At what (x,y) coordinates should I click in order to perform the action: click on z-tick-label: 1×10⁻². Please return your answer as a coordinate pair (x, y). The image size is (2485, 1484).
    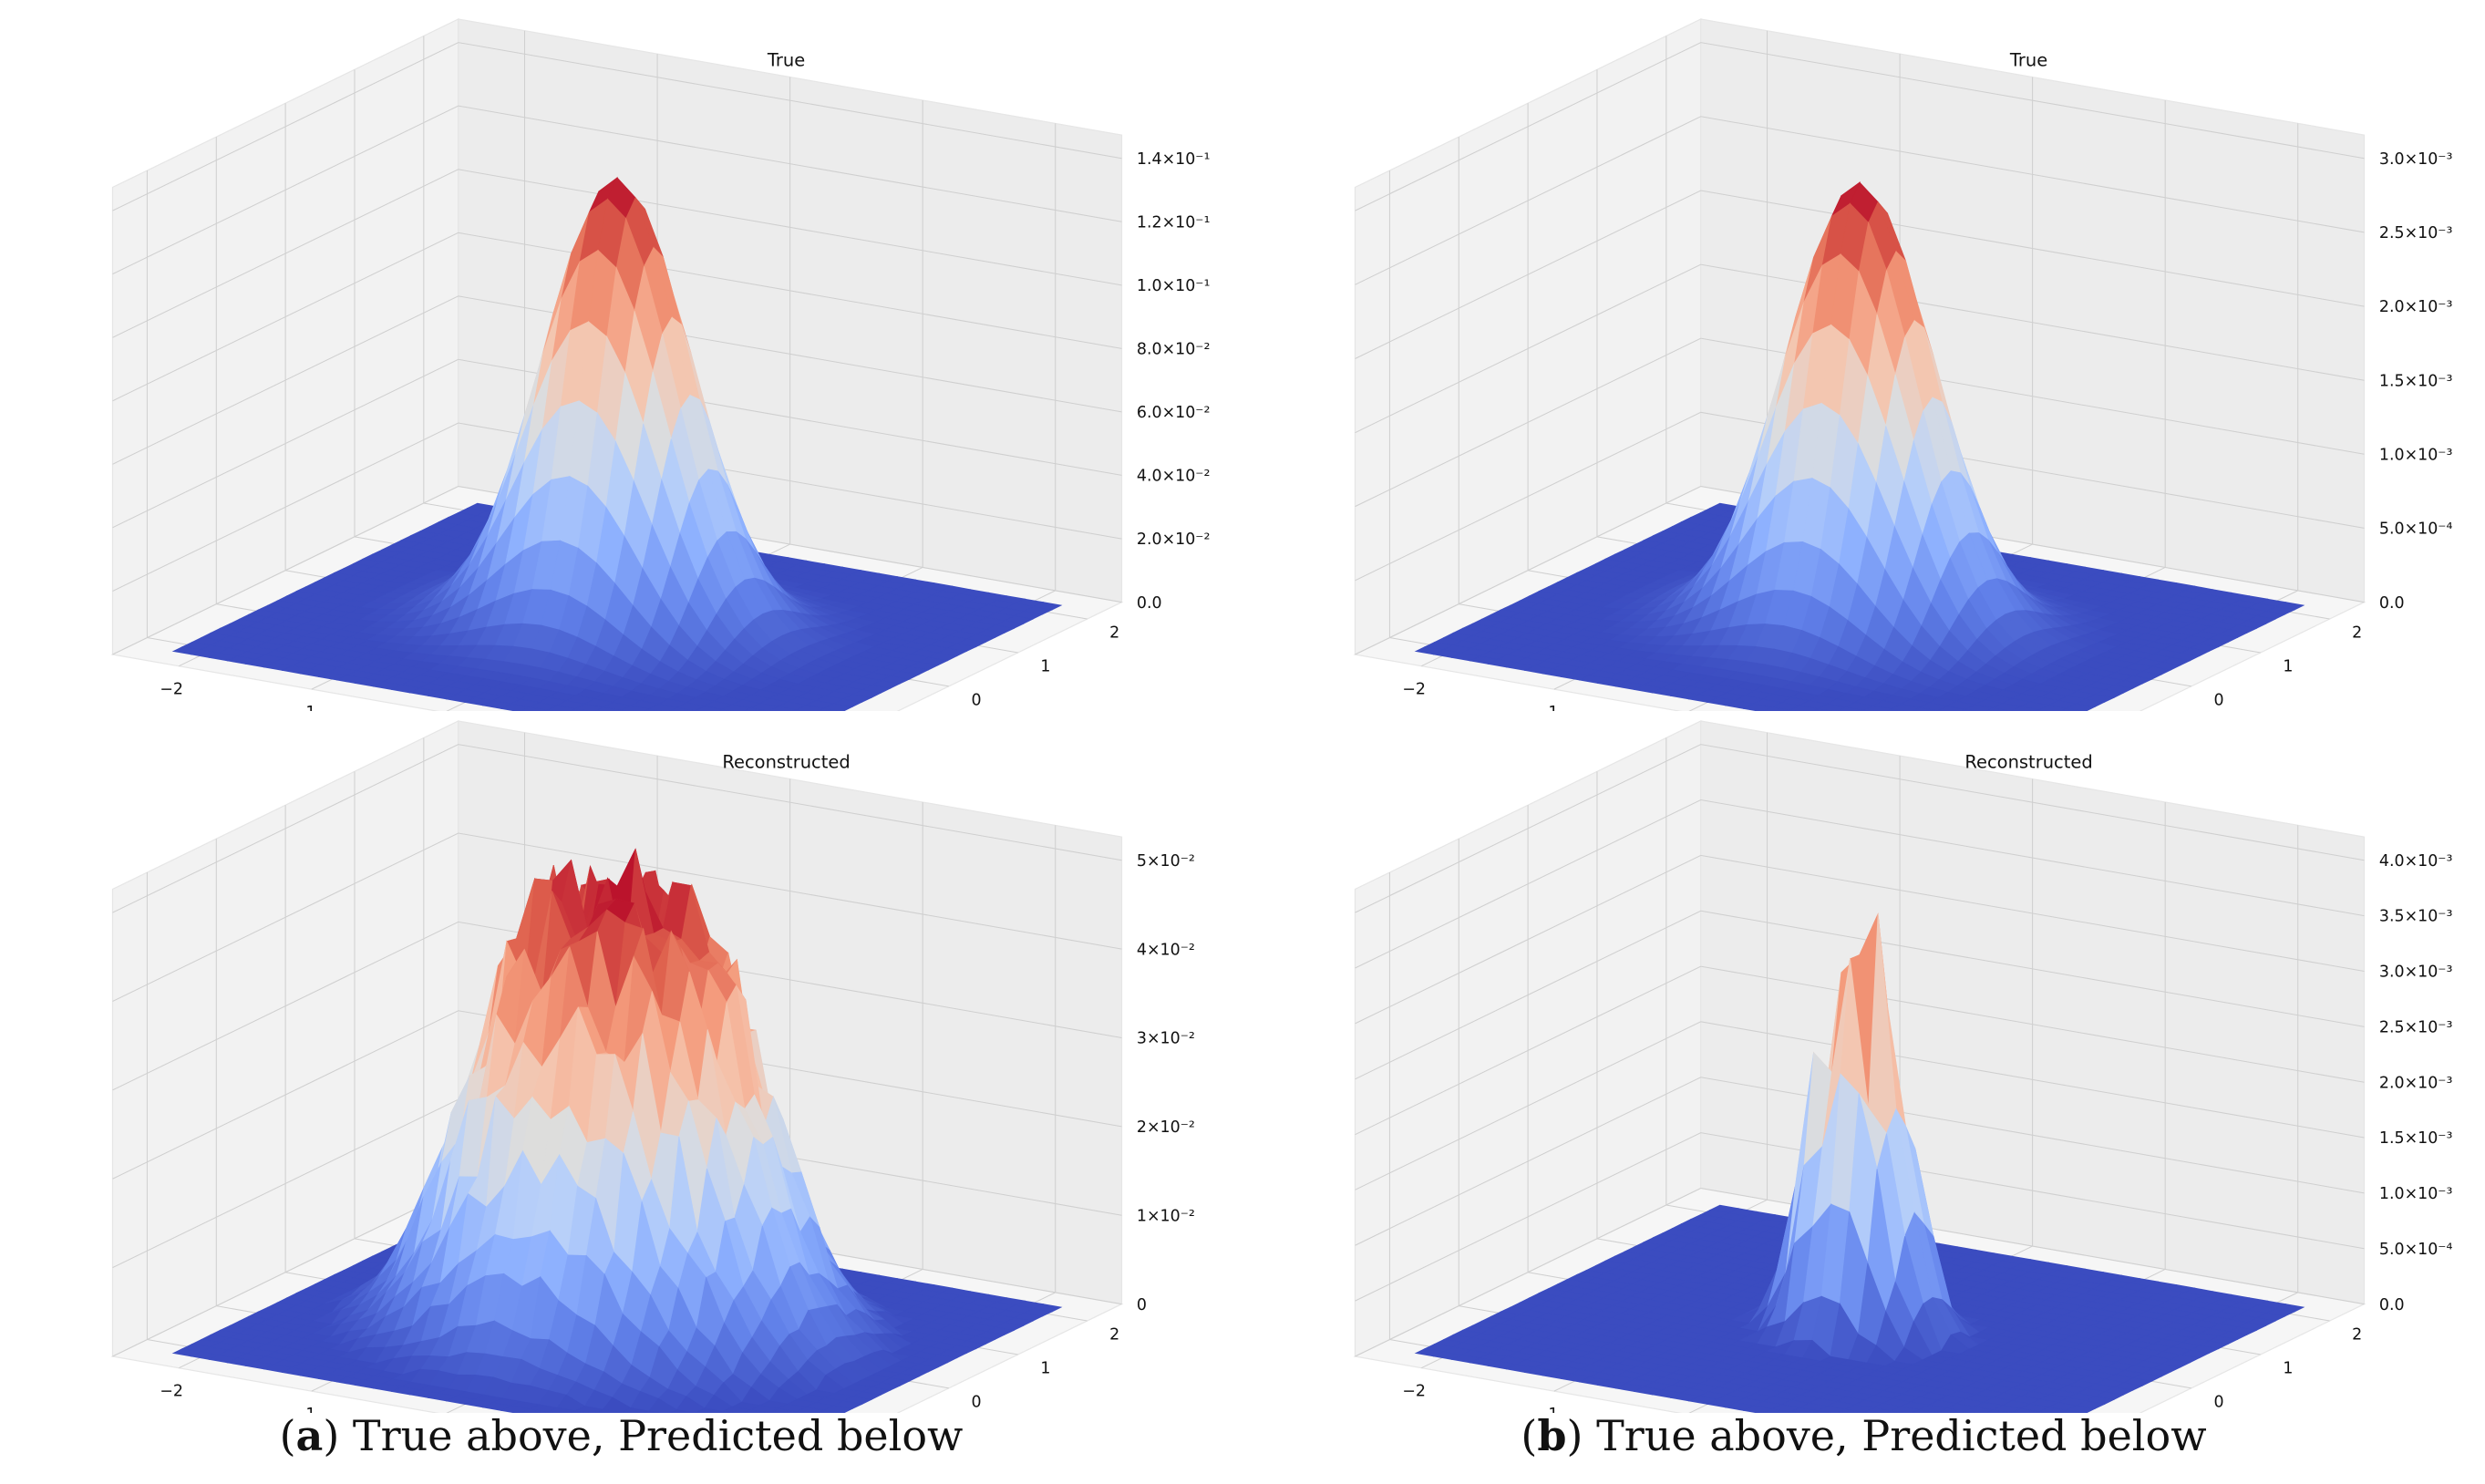
    Looking at the image, I should click on (1166, 1216).